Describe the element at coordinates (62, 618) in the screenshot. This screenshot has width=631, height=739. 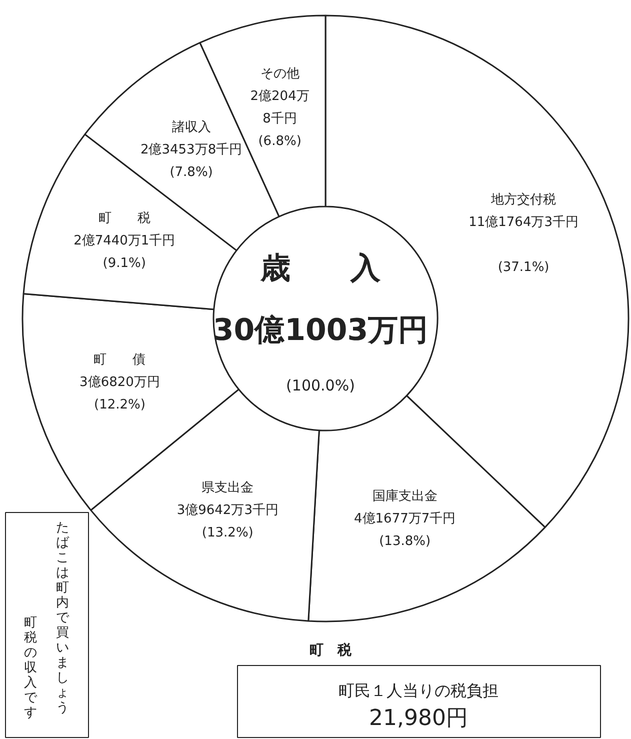
I see `text: たばこは町内で買いましょう` at that location.